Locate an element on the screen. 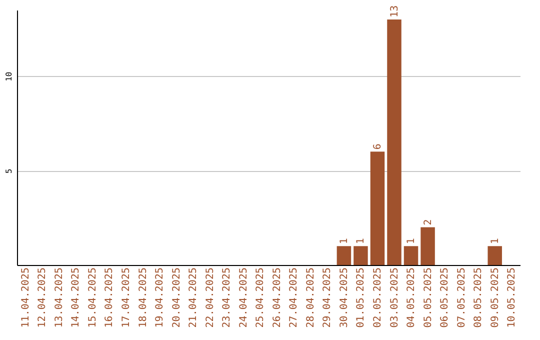 This screenshot has height=340, width=540. x-tick-label: 11.04.2025 is located at coordinates (26, 298).